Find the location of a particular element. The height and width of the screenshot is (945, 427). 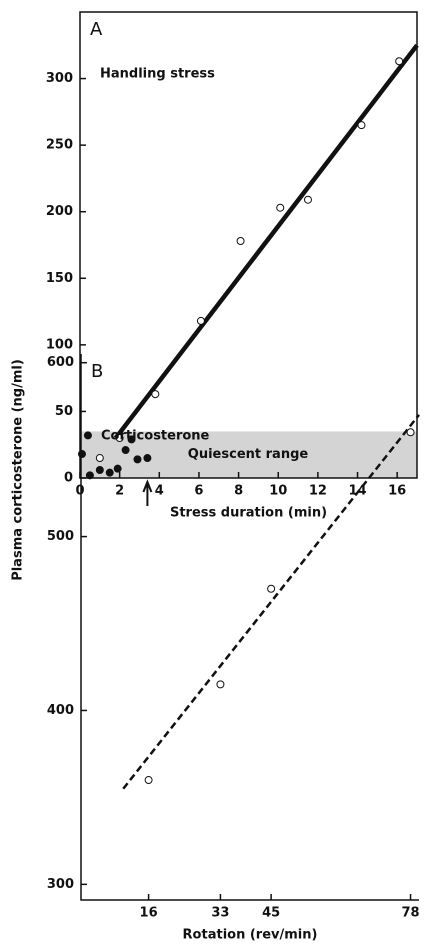

y-tick-label: 100 is located at coordinates (59, 344).